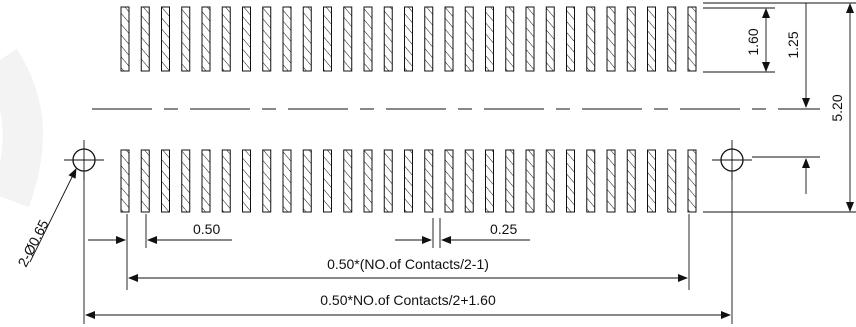  I want to click on dim-pitch-label: 0.50, so click(206, 229).